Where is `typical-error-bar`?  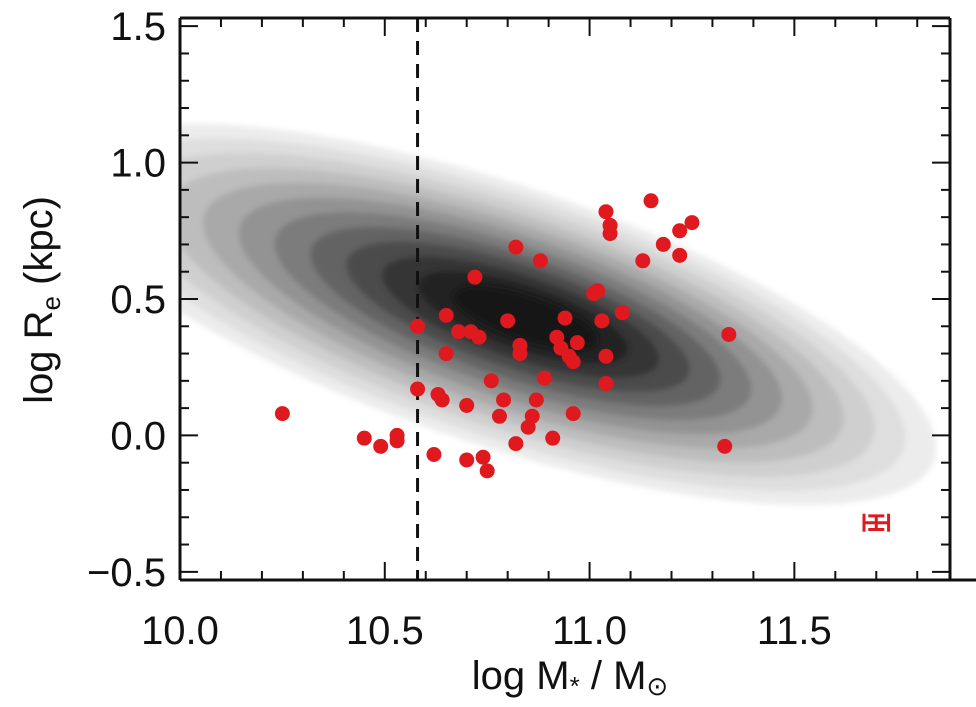 typical-error-bar is located at coordinates (876, 522).